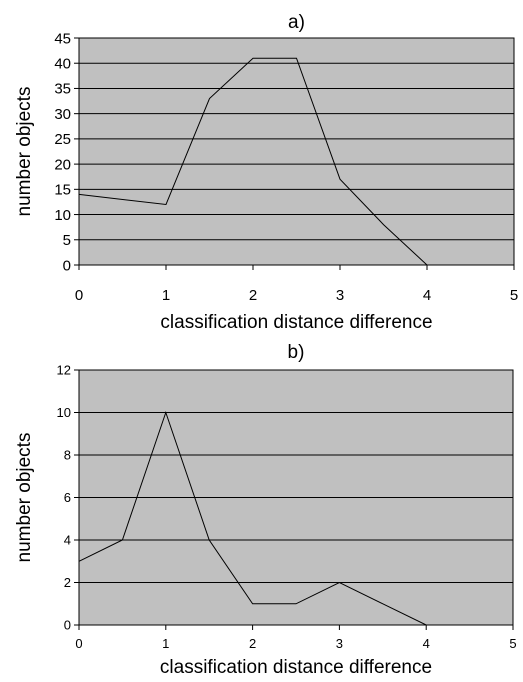 This screenshot has height=682, width=523. What do you see at coordinates (62, 114) in the screenshot?
I see `y-tick-label: 30` at bounding box center [62, 114].